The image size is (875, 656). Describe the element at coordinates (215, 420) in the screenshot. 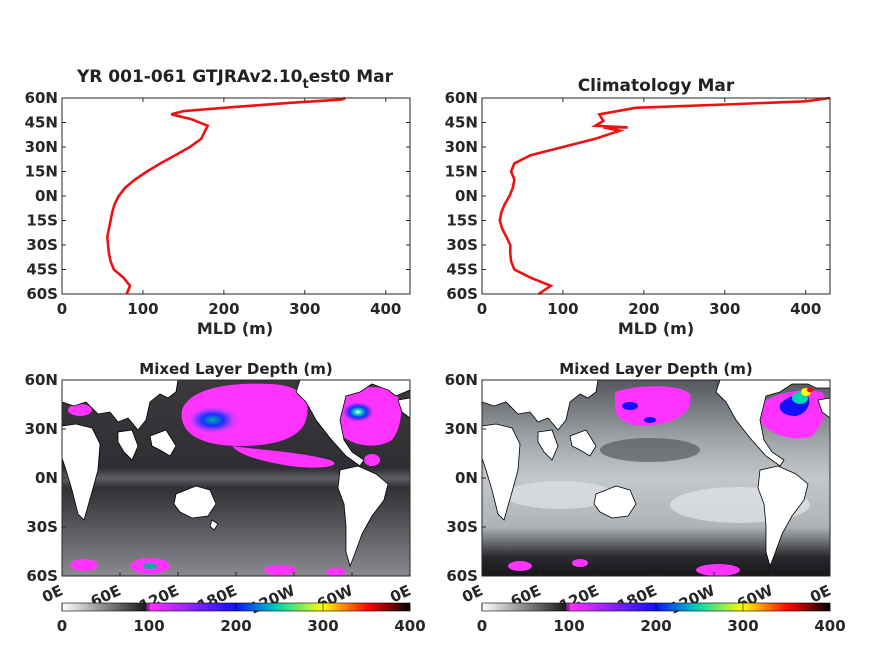

I see `kuroshio-core` at that location.